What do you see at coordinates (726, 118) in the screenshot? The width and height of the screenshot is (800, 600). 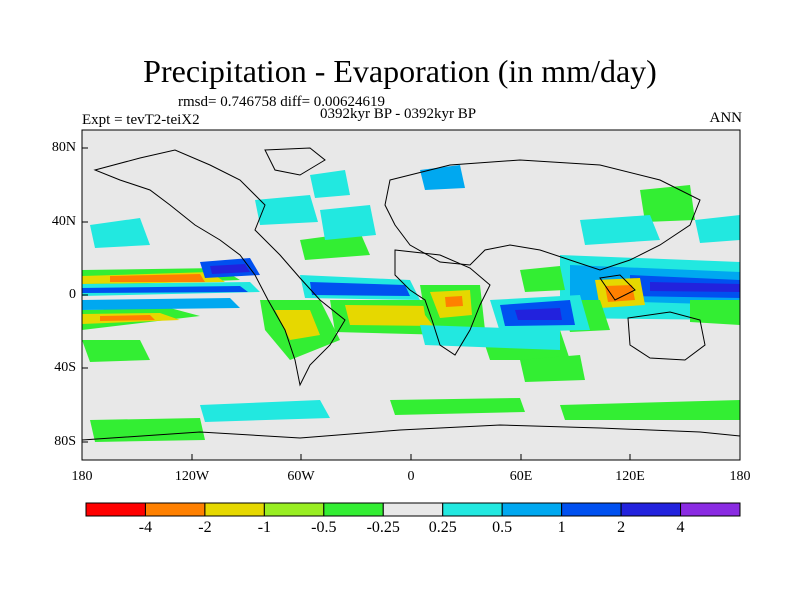 I see `season-label: ANN` at bounding box center [726, 118].